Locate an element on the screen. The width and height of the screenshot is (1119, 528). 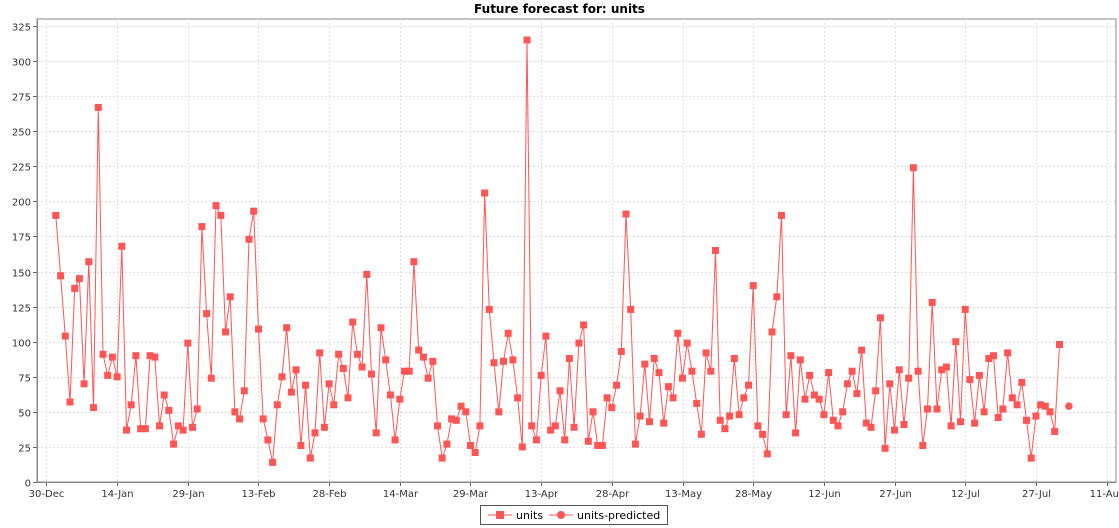
y-tick-label: 25 is located at coordinates (24, 449).